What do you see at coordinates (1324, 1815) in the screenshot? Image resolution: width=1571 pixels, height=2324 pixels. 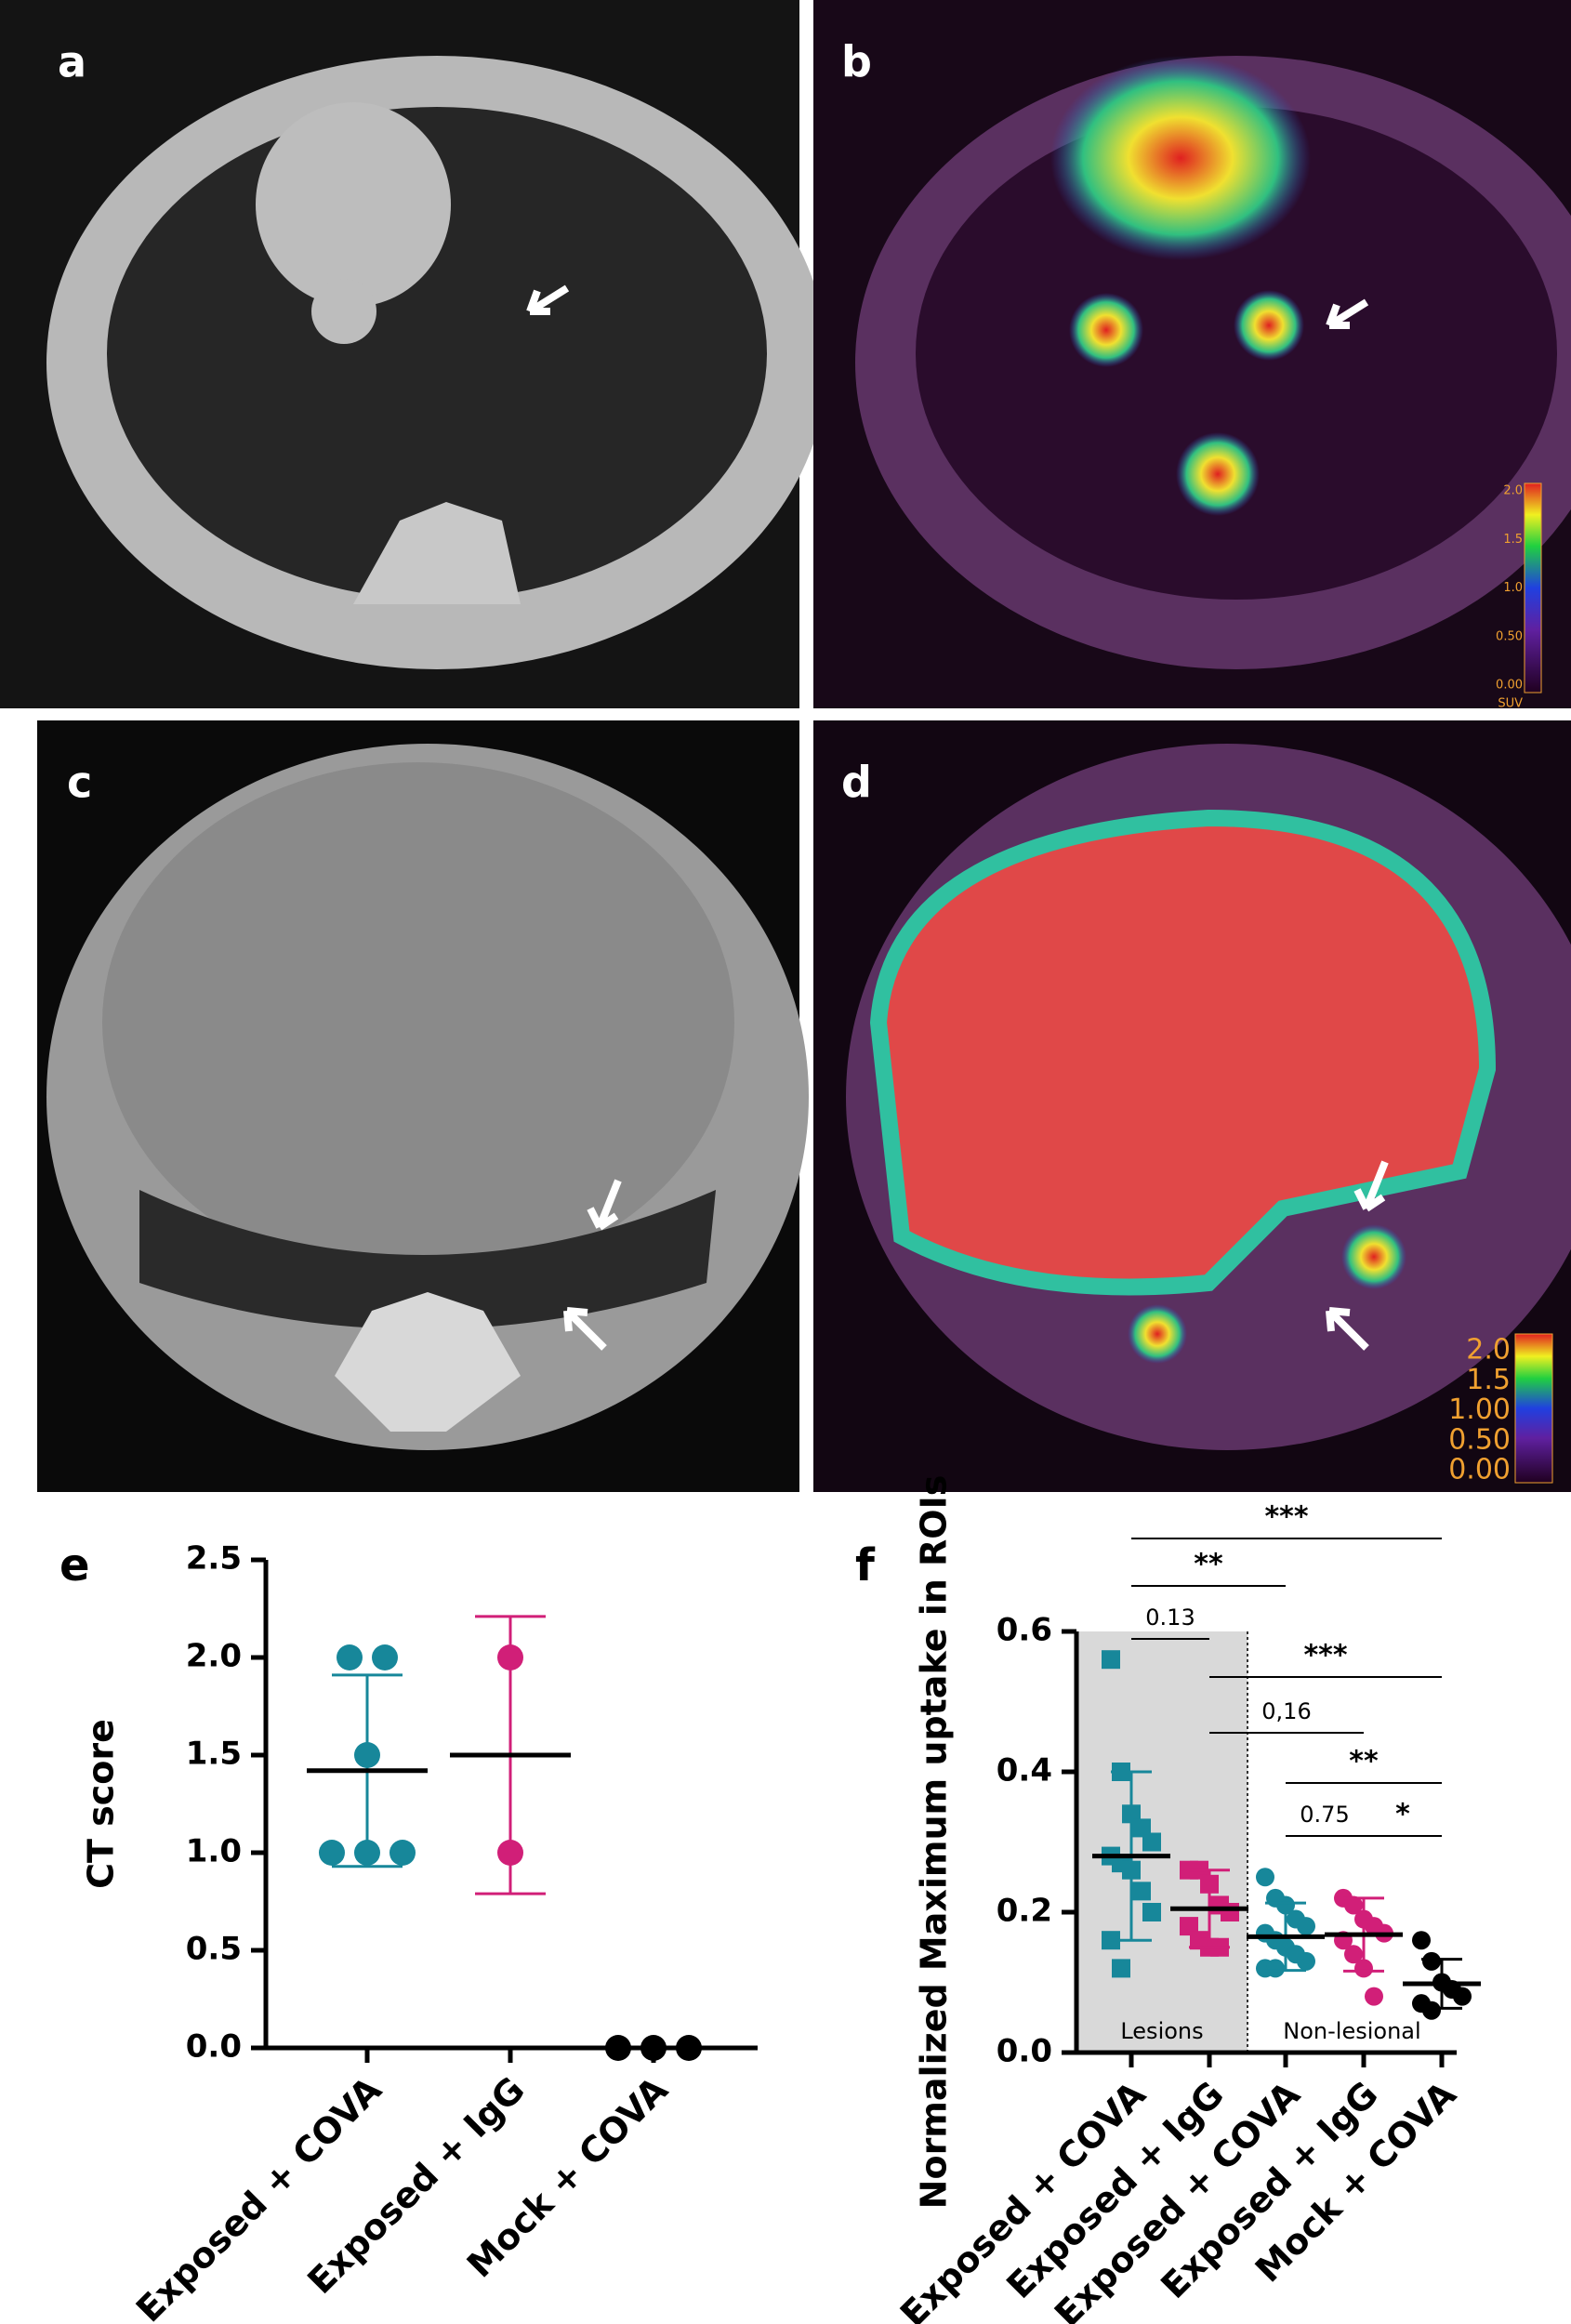 I see `comparison-label: 0.75` at bounding box center [1324, 1815].